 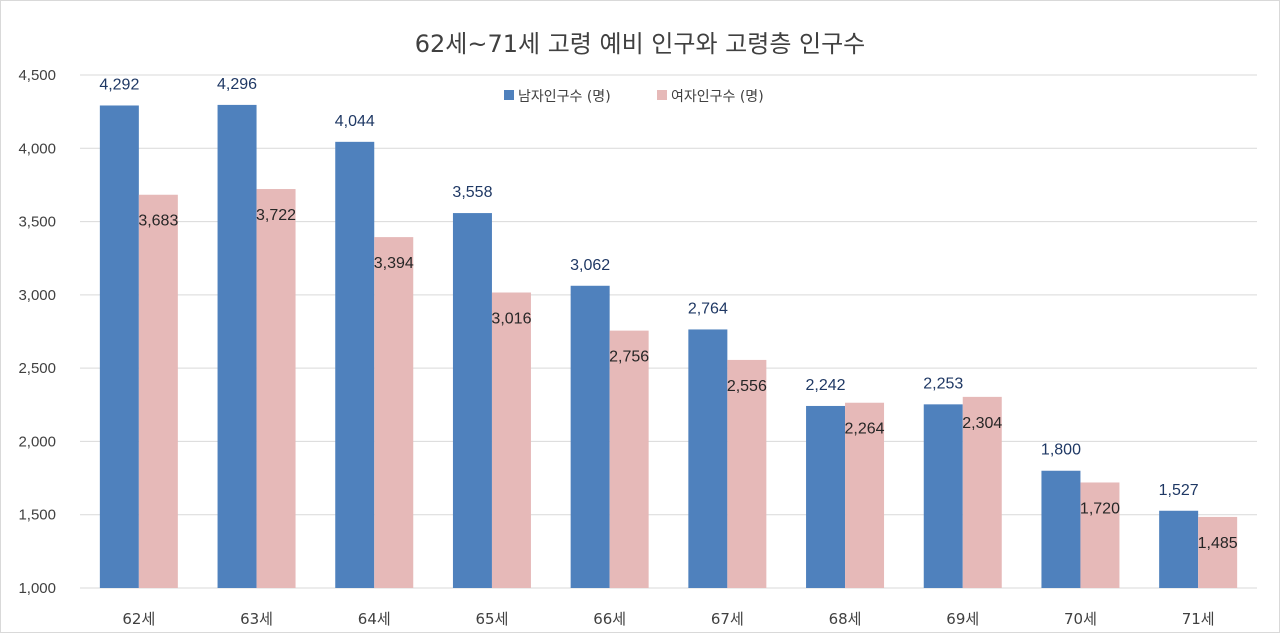 What do you see at coordinates (37, 332) in the screenshot?
I see `y-axis-ticks: 1,000 1,500 2,000 2,500 3,000 3,500 4,000 4,500` at bounding box center [37, 332].